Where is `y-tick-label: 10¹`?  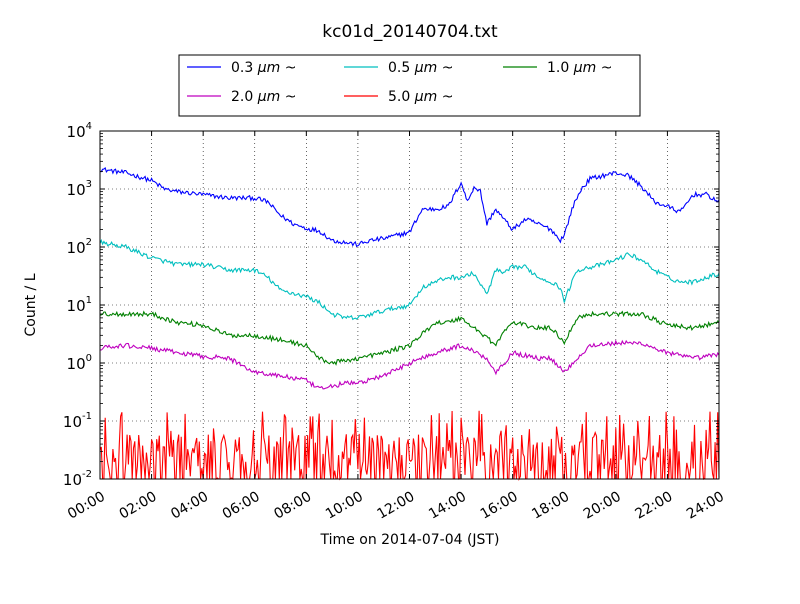
y-tick-label: 10¹ is located at coordinates (79, 305).